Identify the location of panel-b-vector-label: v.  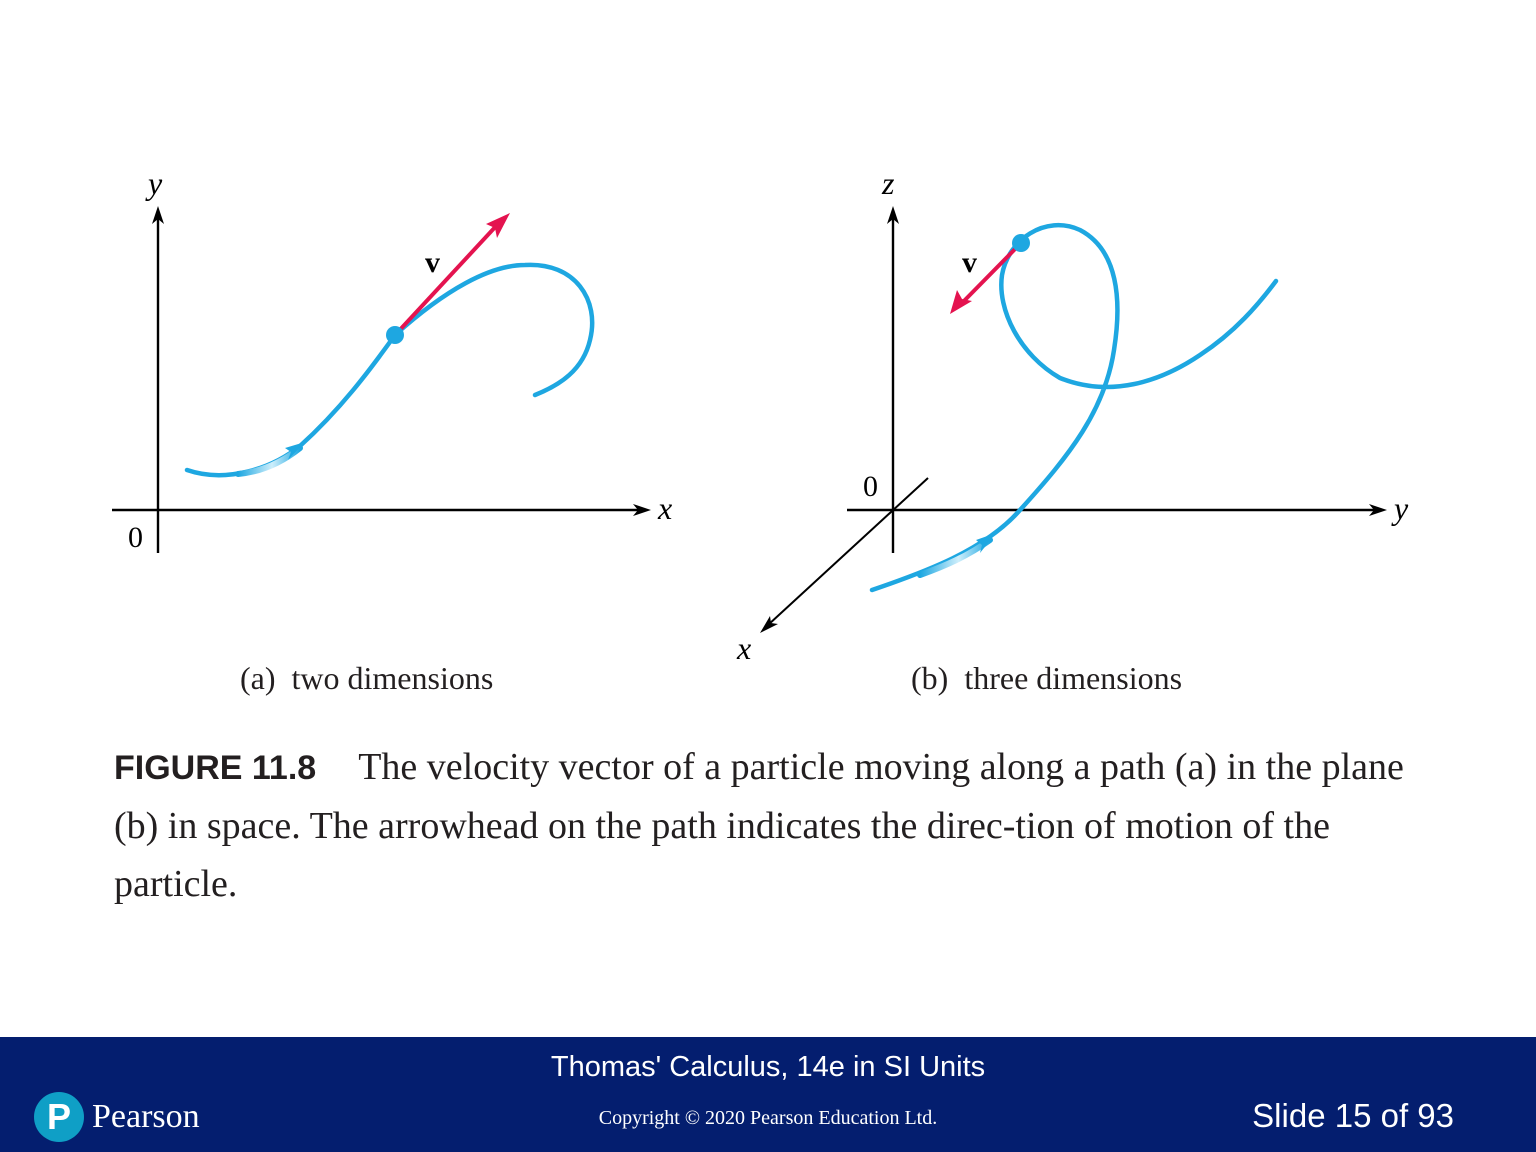
(969, 262).